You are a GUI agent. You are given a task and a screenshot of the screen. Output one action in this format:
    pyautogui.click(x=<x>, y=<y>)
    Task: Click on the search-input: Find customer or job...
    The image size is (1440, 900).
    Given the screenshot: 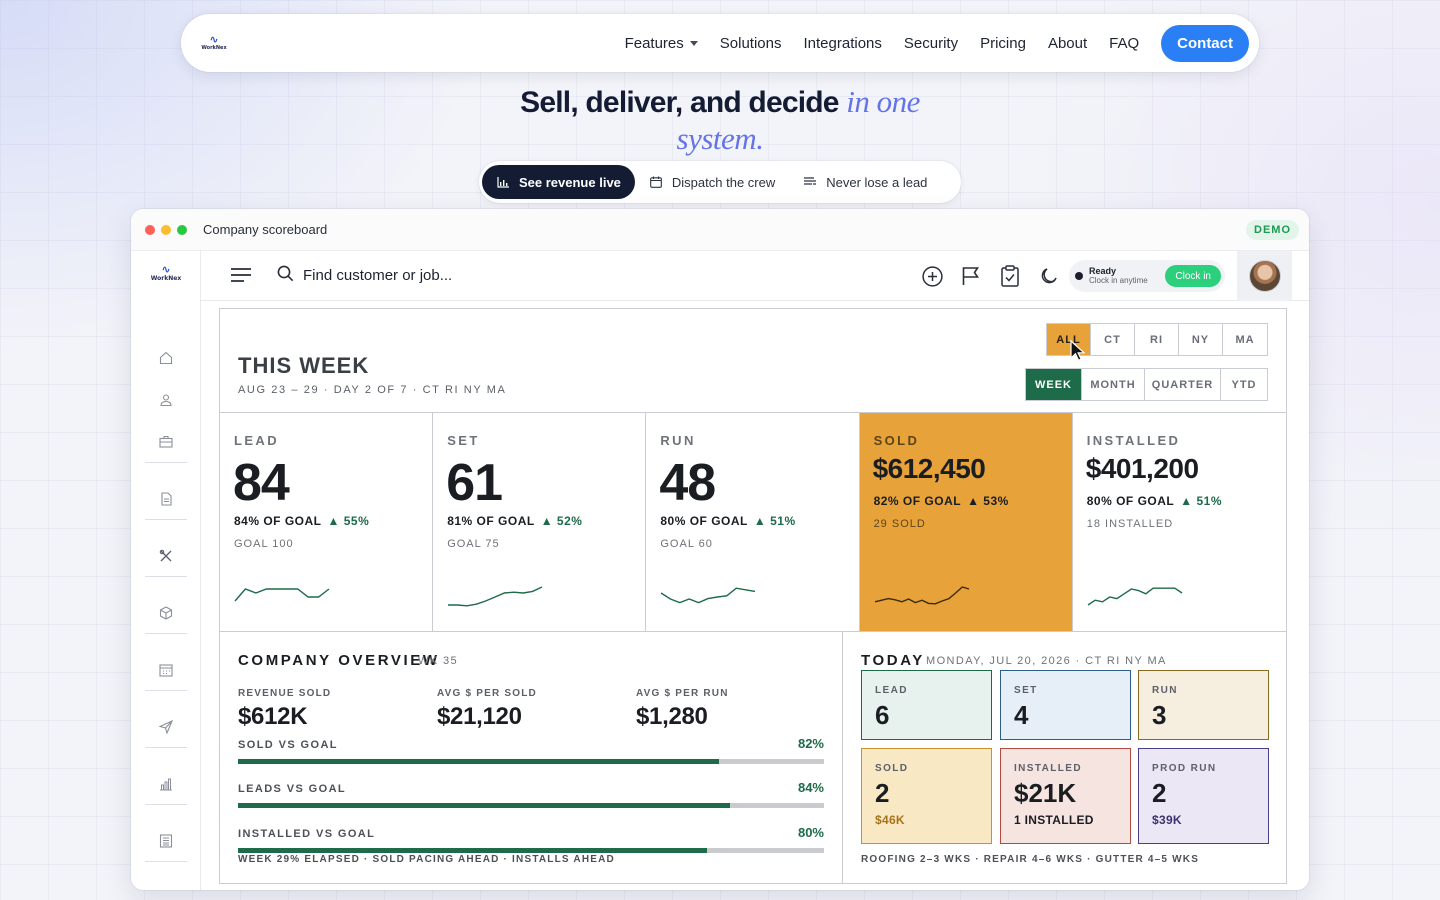 What is the action you would take?
    pyautogui.click(x=378, y=275)
    